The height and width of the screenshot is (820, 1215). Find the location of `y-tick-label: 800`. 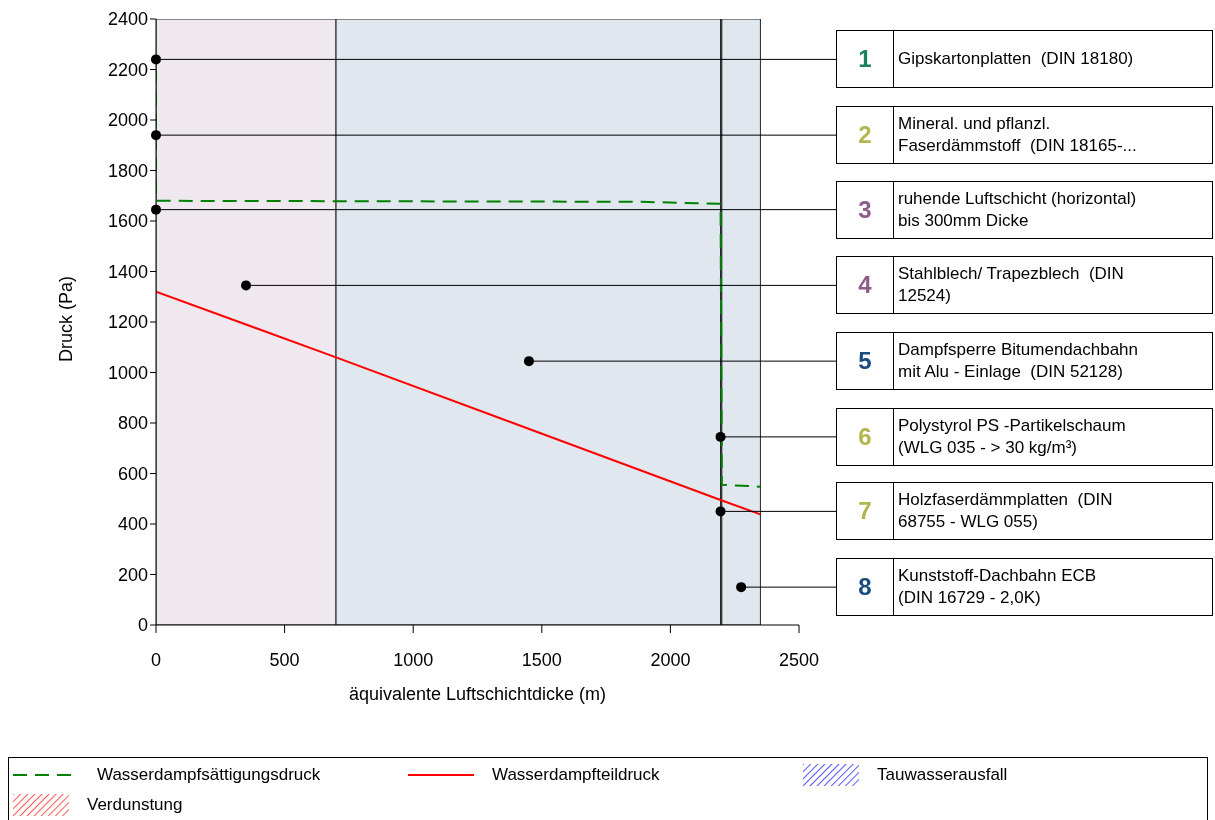

y-tick-label: 800 is located at coordinates (132, 423).